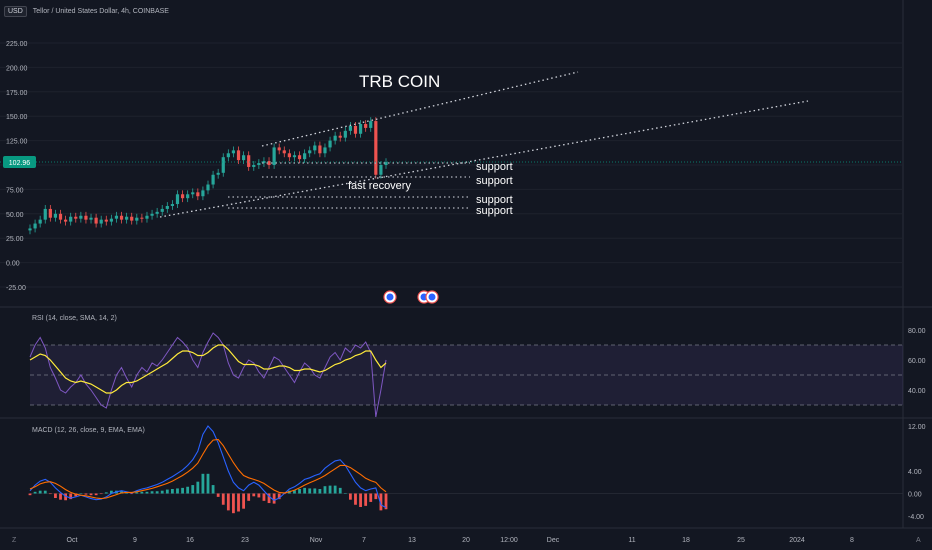 The width and height of the screenshot is (932, 550). Describe the element at coordinates (16, 288) in the screenshot. I see `price-tick-label: -25.00` at that location.